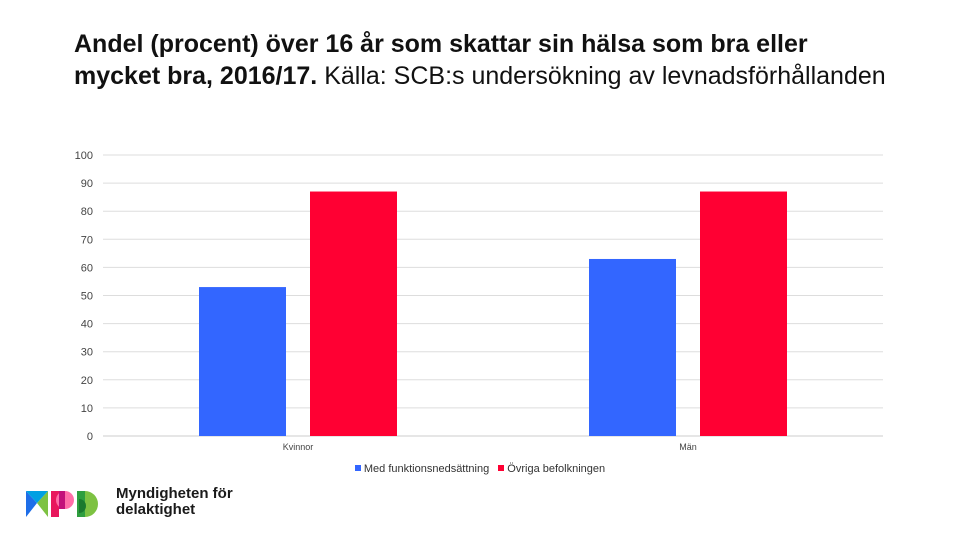  What do you see at coordinates (87, 240) in the screenshot?
I see `y-tick-label: 70` at bounding box center [87, 240].